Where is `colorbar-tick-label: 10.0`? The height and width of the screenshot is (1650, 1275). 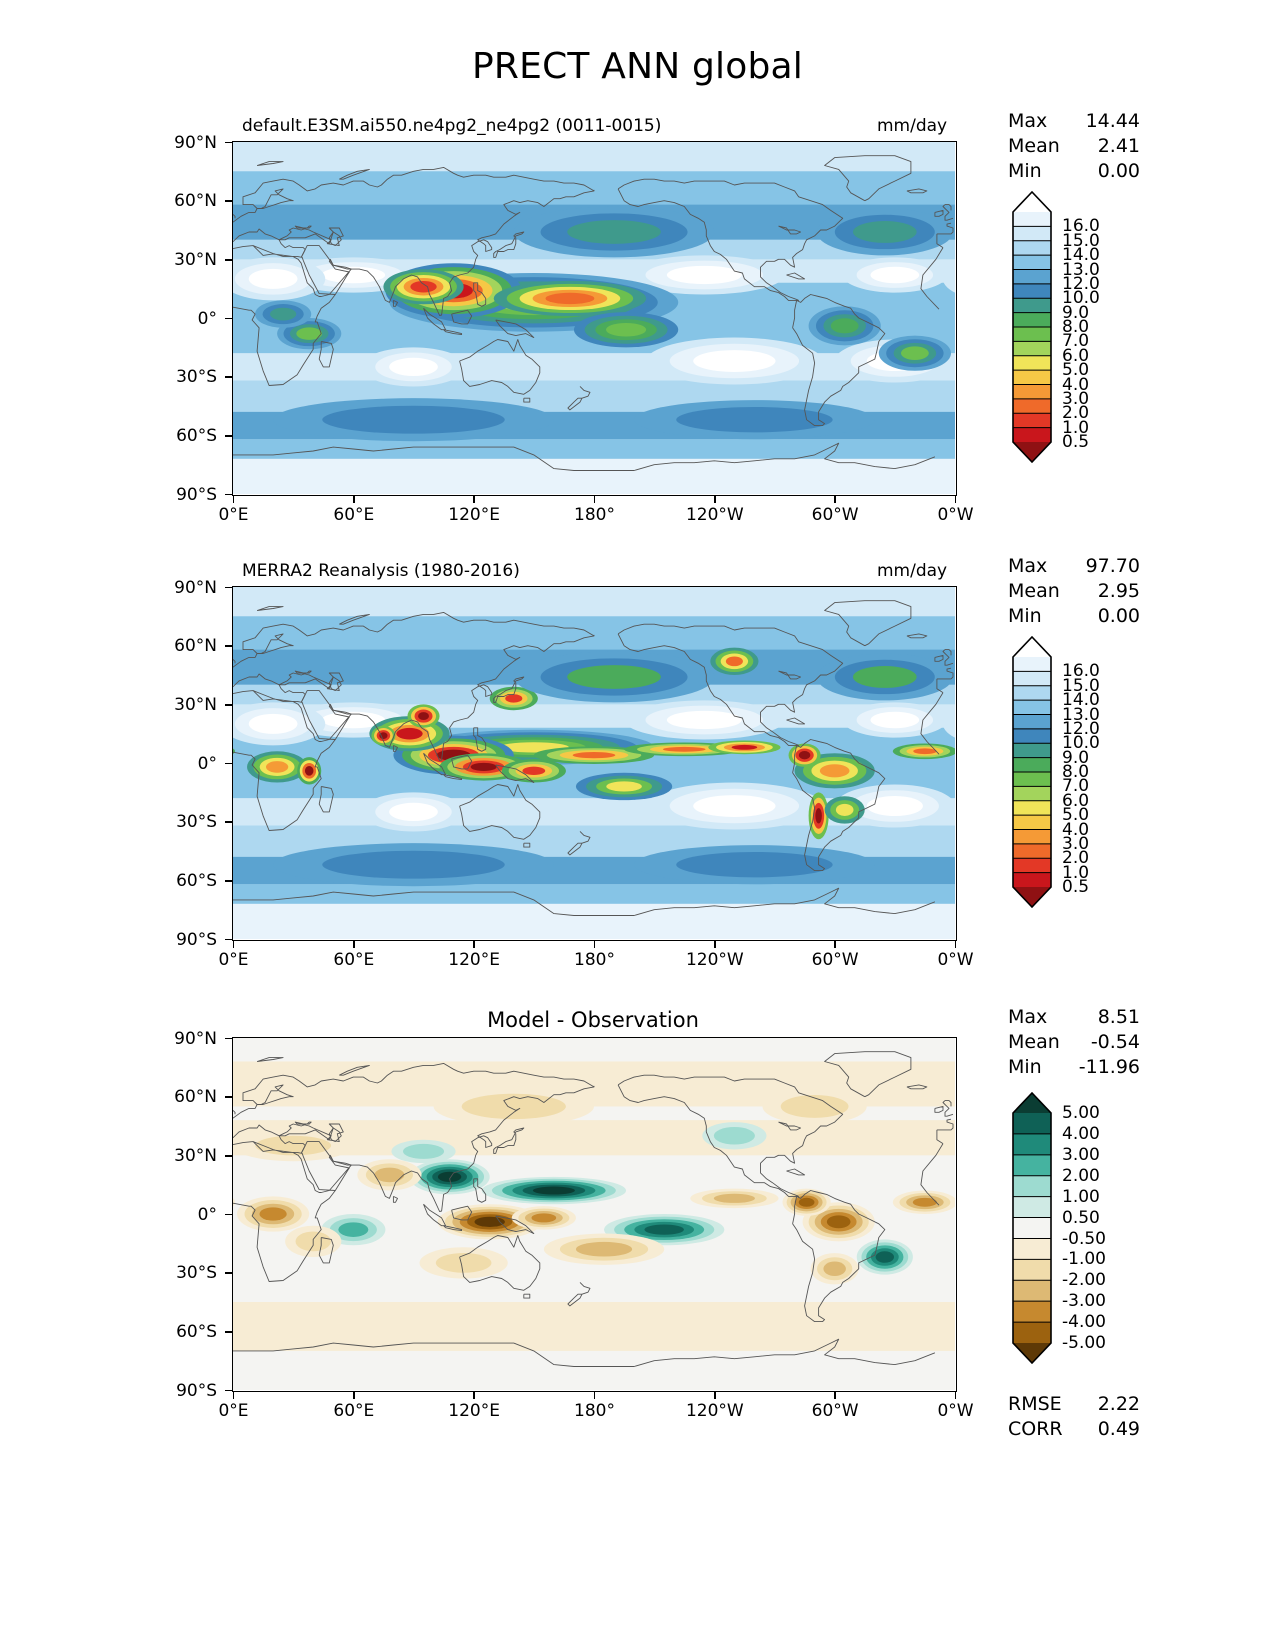
colorbar-tick-label: 10.0 is located at coordinates (1081, 743).